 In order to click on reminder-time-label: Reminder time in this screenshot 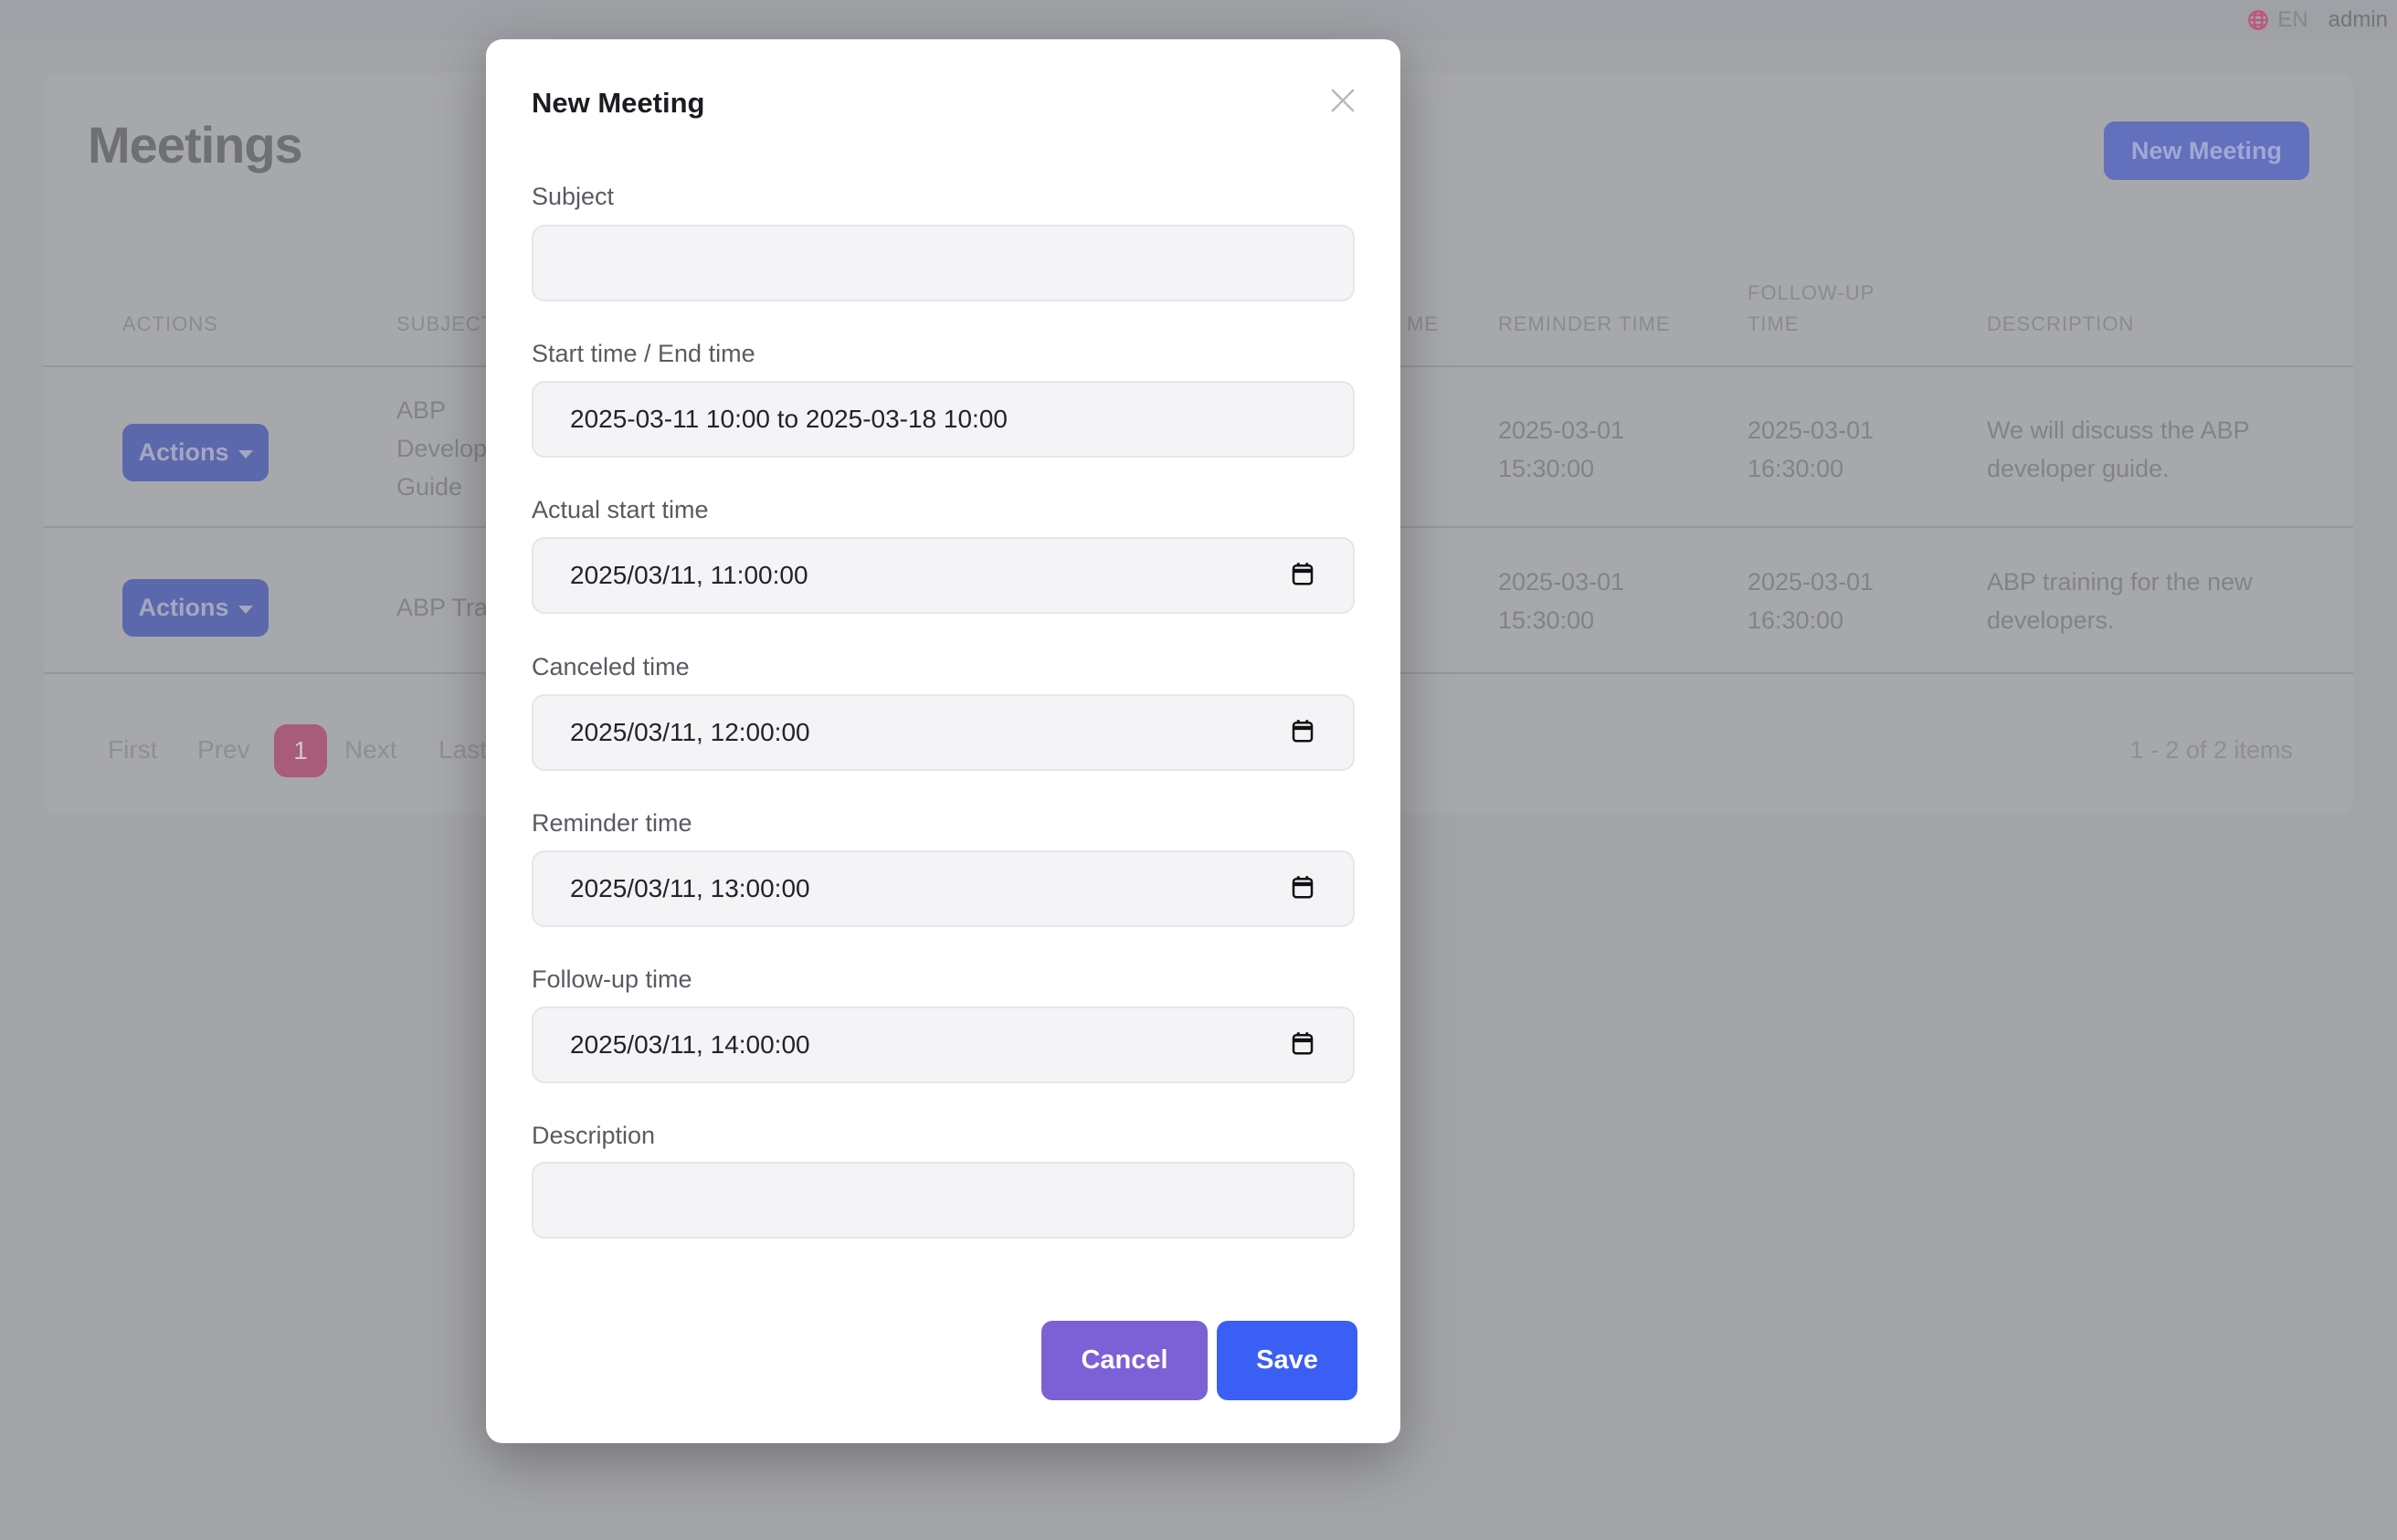, I will do `click(612, 823)`.